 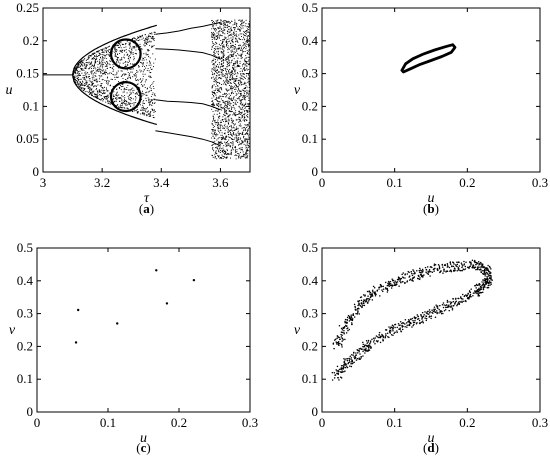 I want to click on x-tick-label: 0.1, so click(x=108, y=422).